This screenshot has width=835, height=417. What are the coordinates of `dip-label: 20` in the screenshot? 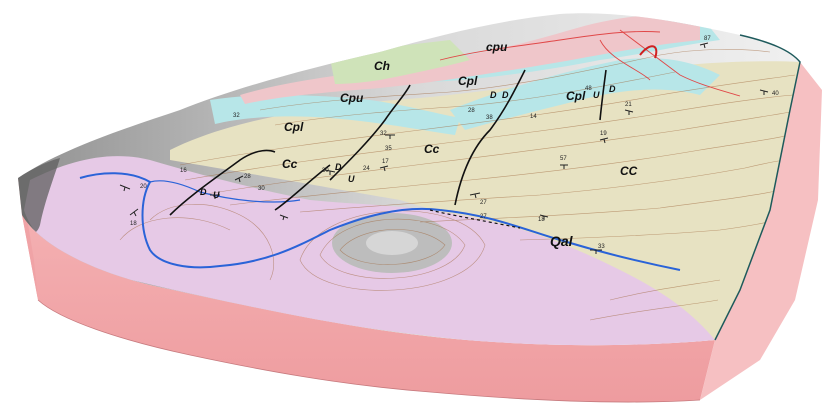 It's located at (143, 187).